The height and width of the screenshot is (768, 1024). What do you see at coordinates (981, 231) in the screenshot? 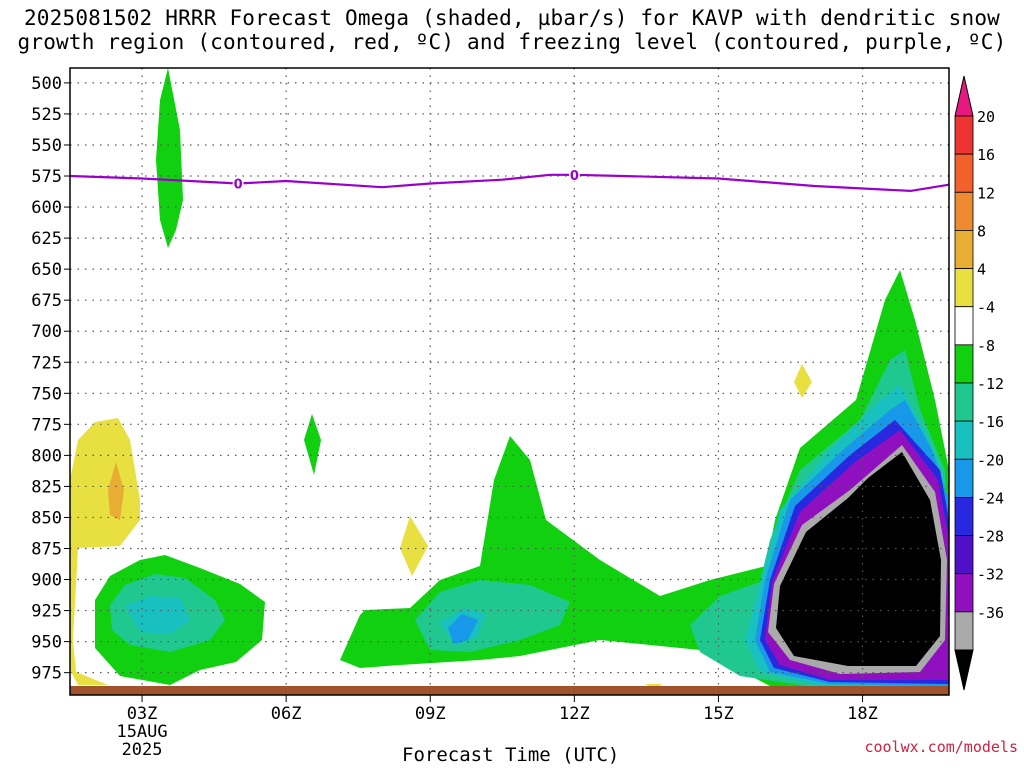
I see `colorbar-label-3: 8` at bounding box center [981, 231].